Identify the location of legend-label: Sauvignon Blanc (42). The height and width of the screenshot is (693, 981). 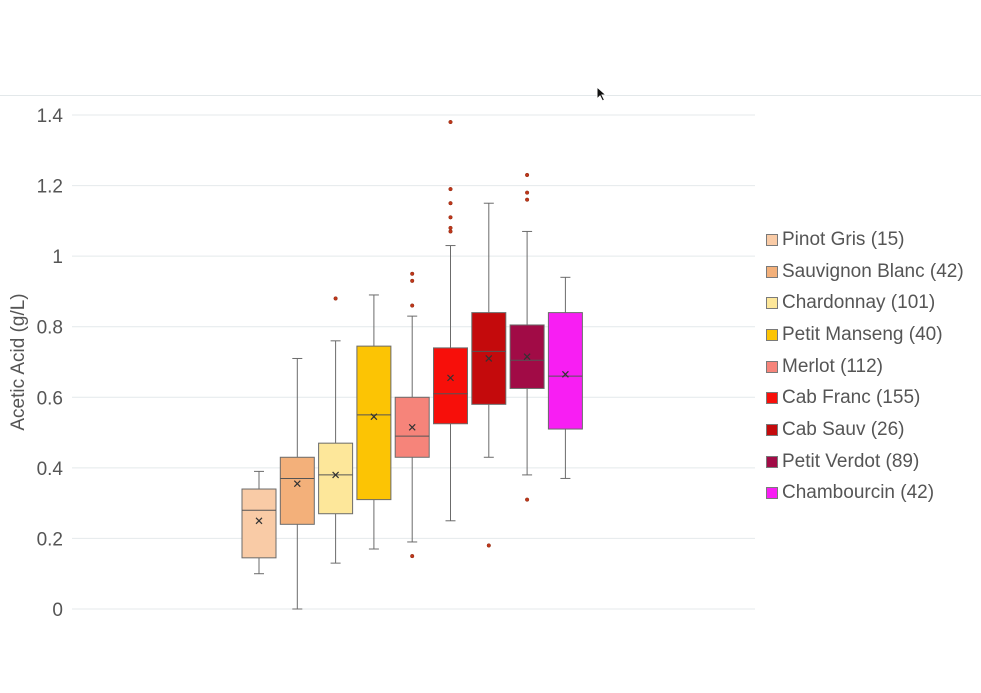
(873, 271).